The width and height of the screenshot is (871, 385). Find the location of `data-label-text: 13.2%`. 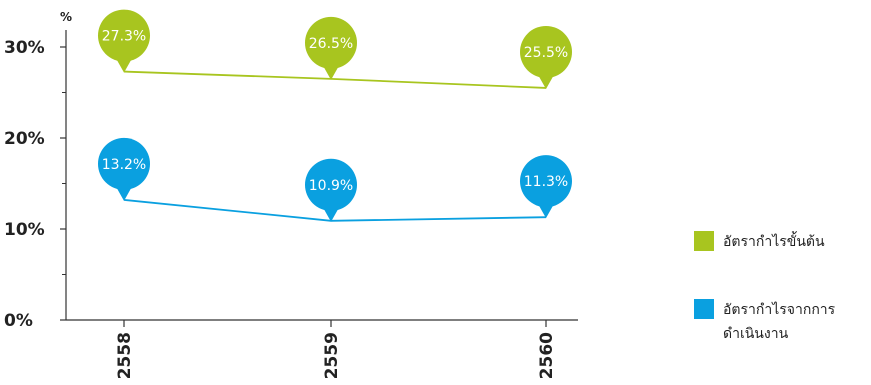

data-label-text: 13.2% is located at coordinates (124, 165).